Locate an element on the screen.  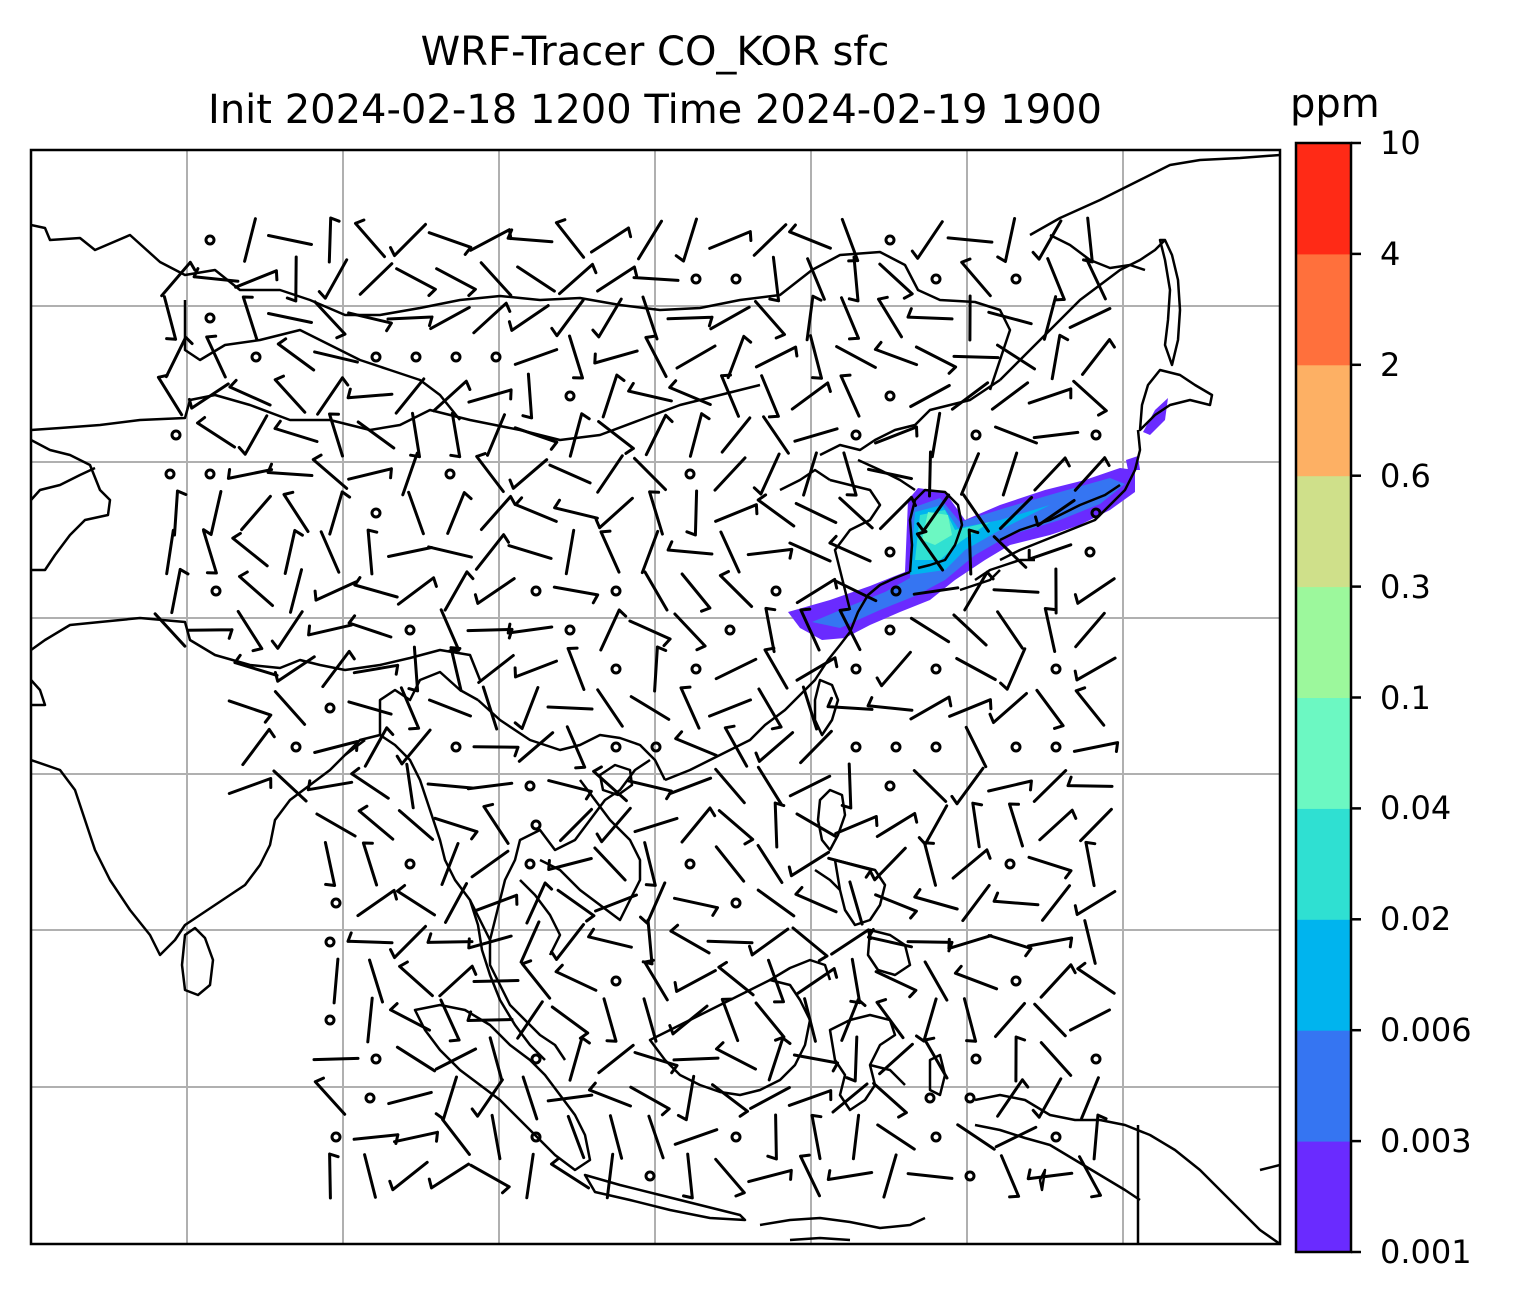
colorbar-tick-label: 10 is located at coordinates (1400, 143).